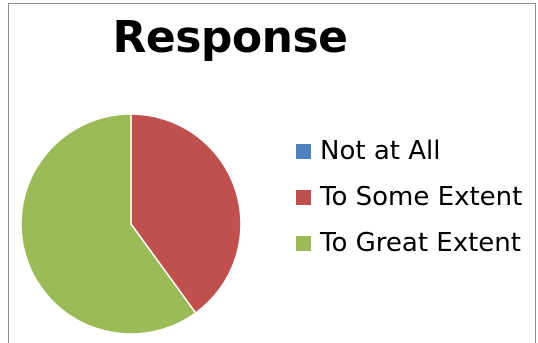 This screenshot has width=538, height=343. I want to click on legend-item-to-some-extent: To Some Extent, so click(409, 197).